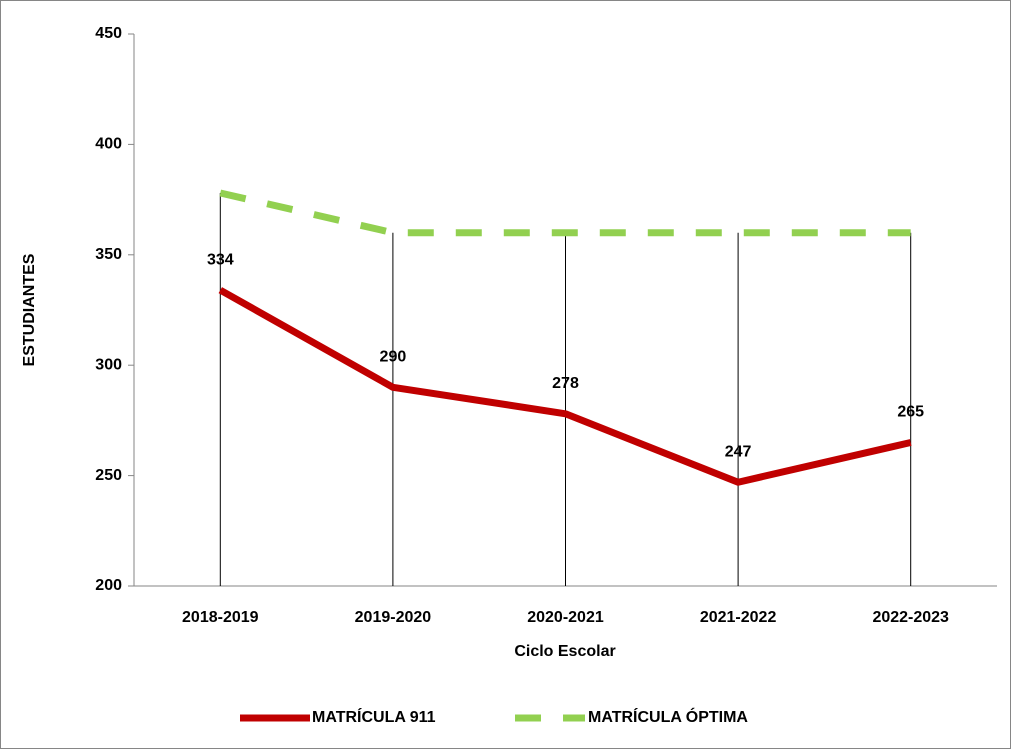 Image resolution: width=1011 pixels, height=749 pixels. What do you see at coordinates (565, 213) in the screenshot?
I see `series-line` at bounding box center [565, 213].